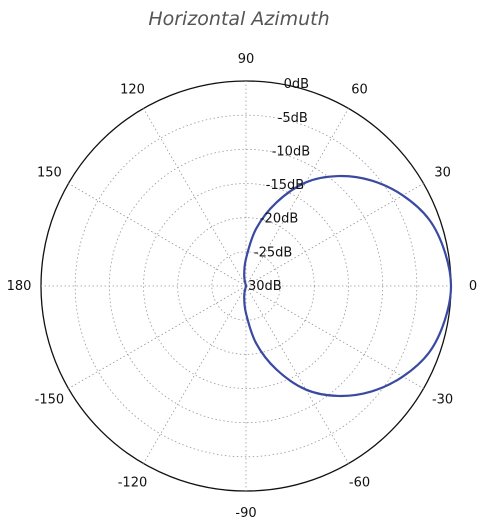 The height and width of the screenshot is (518, 478). Describe the element at coordinates (279, 219) in the screenshot. I see `radial-tick-label: -20dB` at that location.